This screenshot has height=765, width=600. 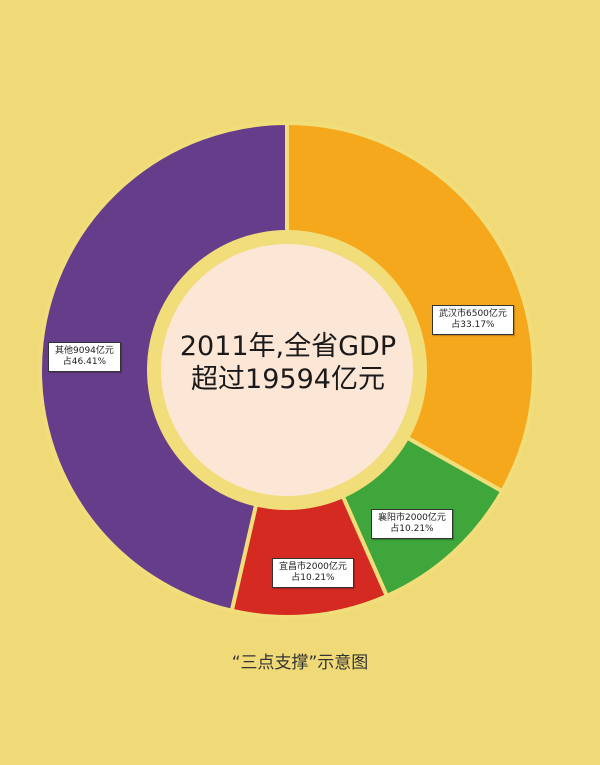 What do you see at coordinates (288, 346) in the screenshot?
I see `center-text-line1: 2011年,全省GDP` at bounding box center [288, 346].